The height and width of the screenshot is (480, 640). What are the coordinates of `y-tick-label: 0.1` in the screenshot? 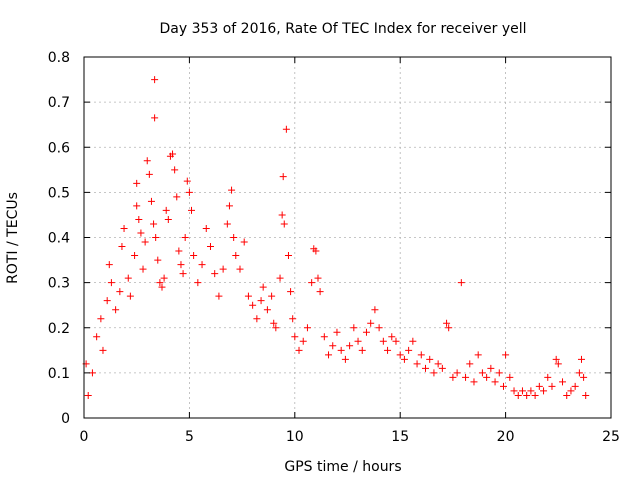 It's located at (59, 374).